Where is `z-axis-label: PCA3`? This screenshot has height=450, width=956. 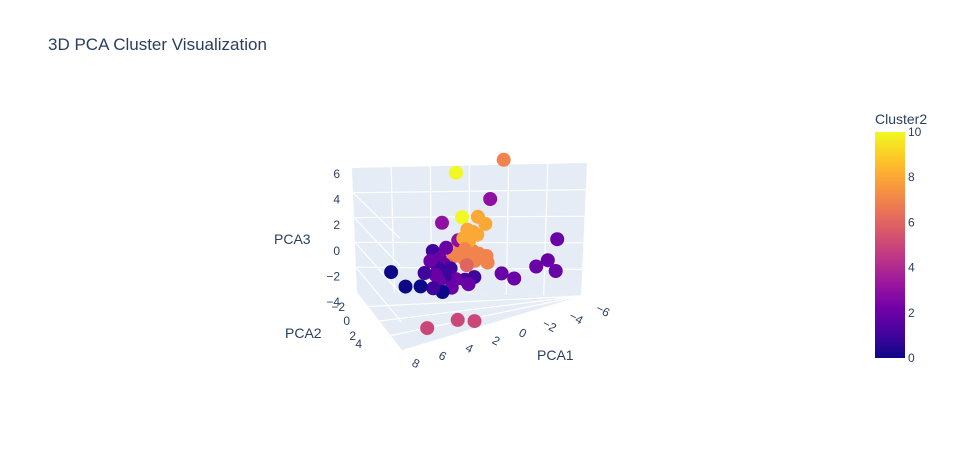
z-axis-label: PCA3 is located at coordinates (292, 239).